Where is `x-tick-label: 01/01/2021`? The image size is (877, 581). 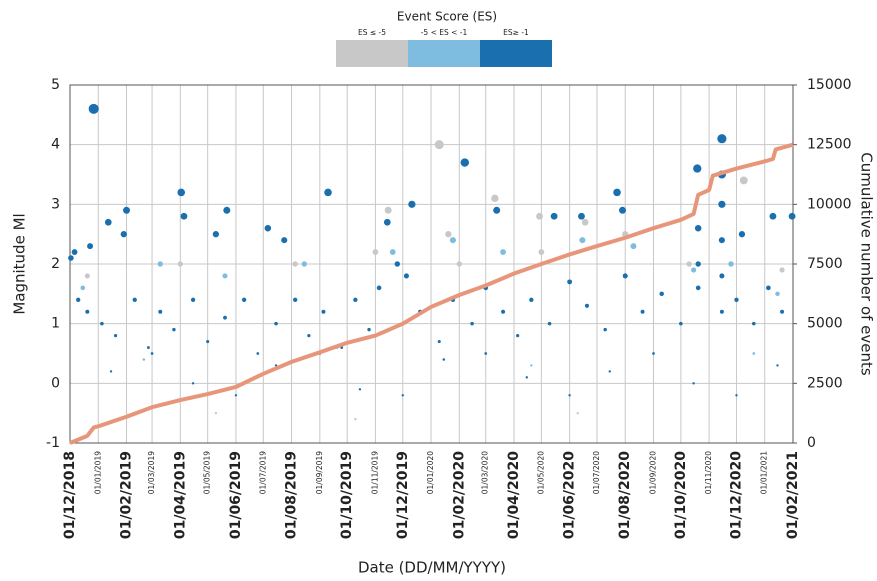 x-tick-label: 01/01/2021 is located at coordinates (764, 472).